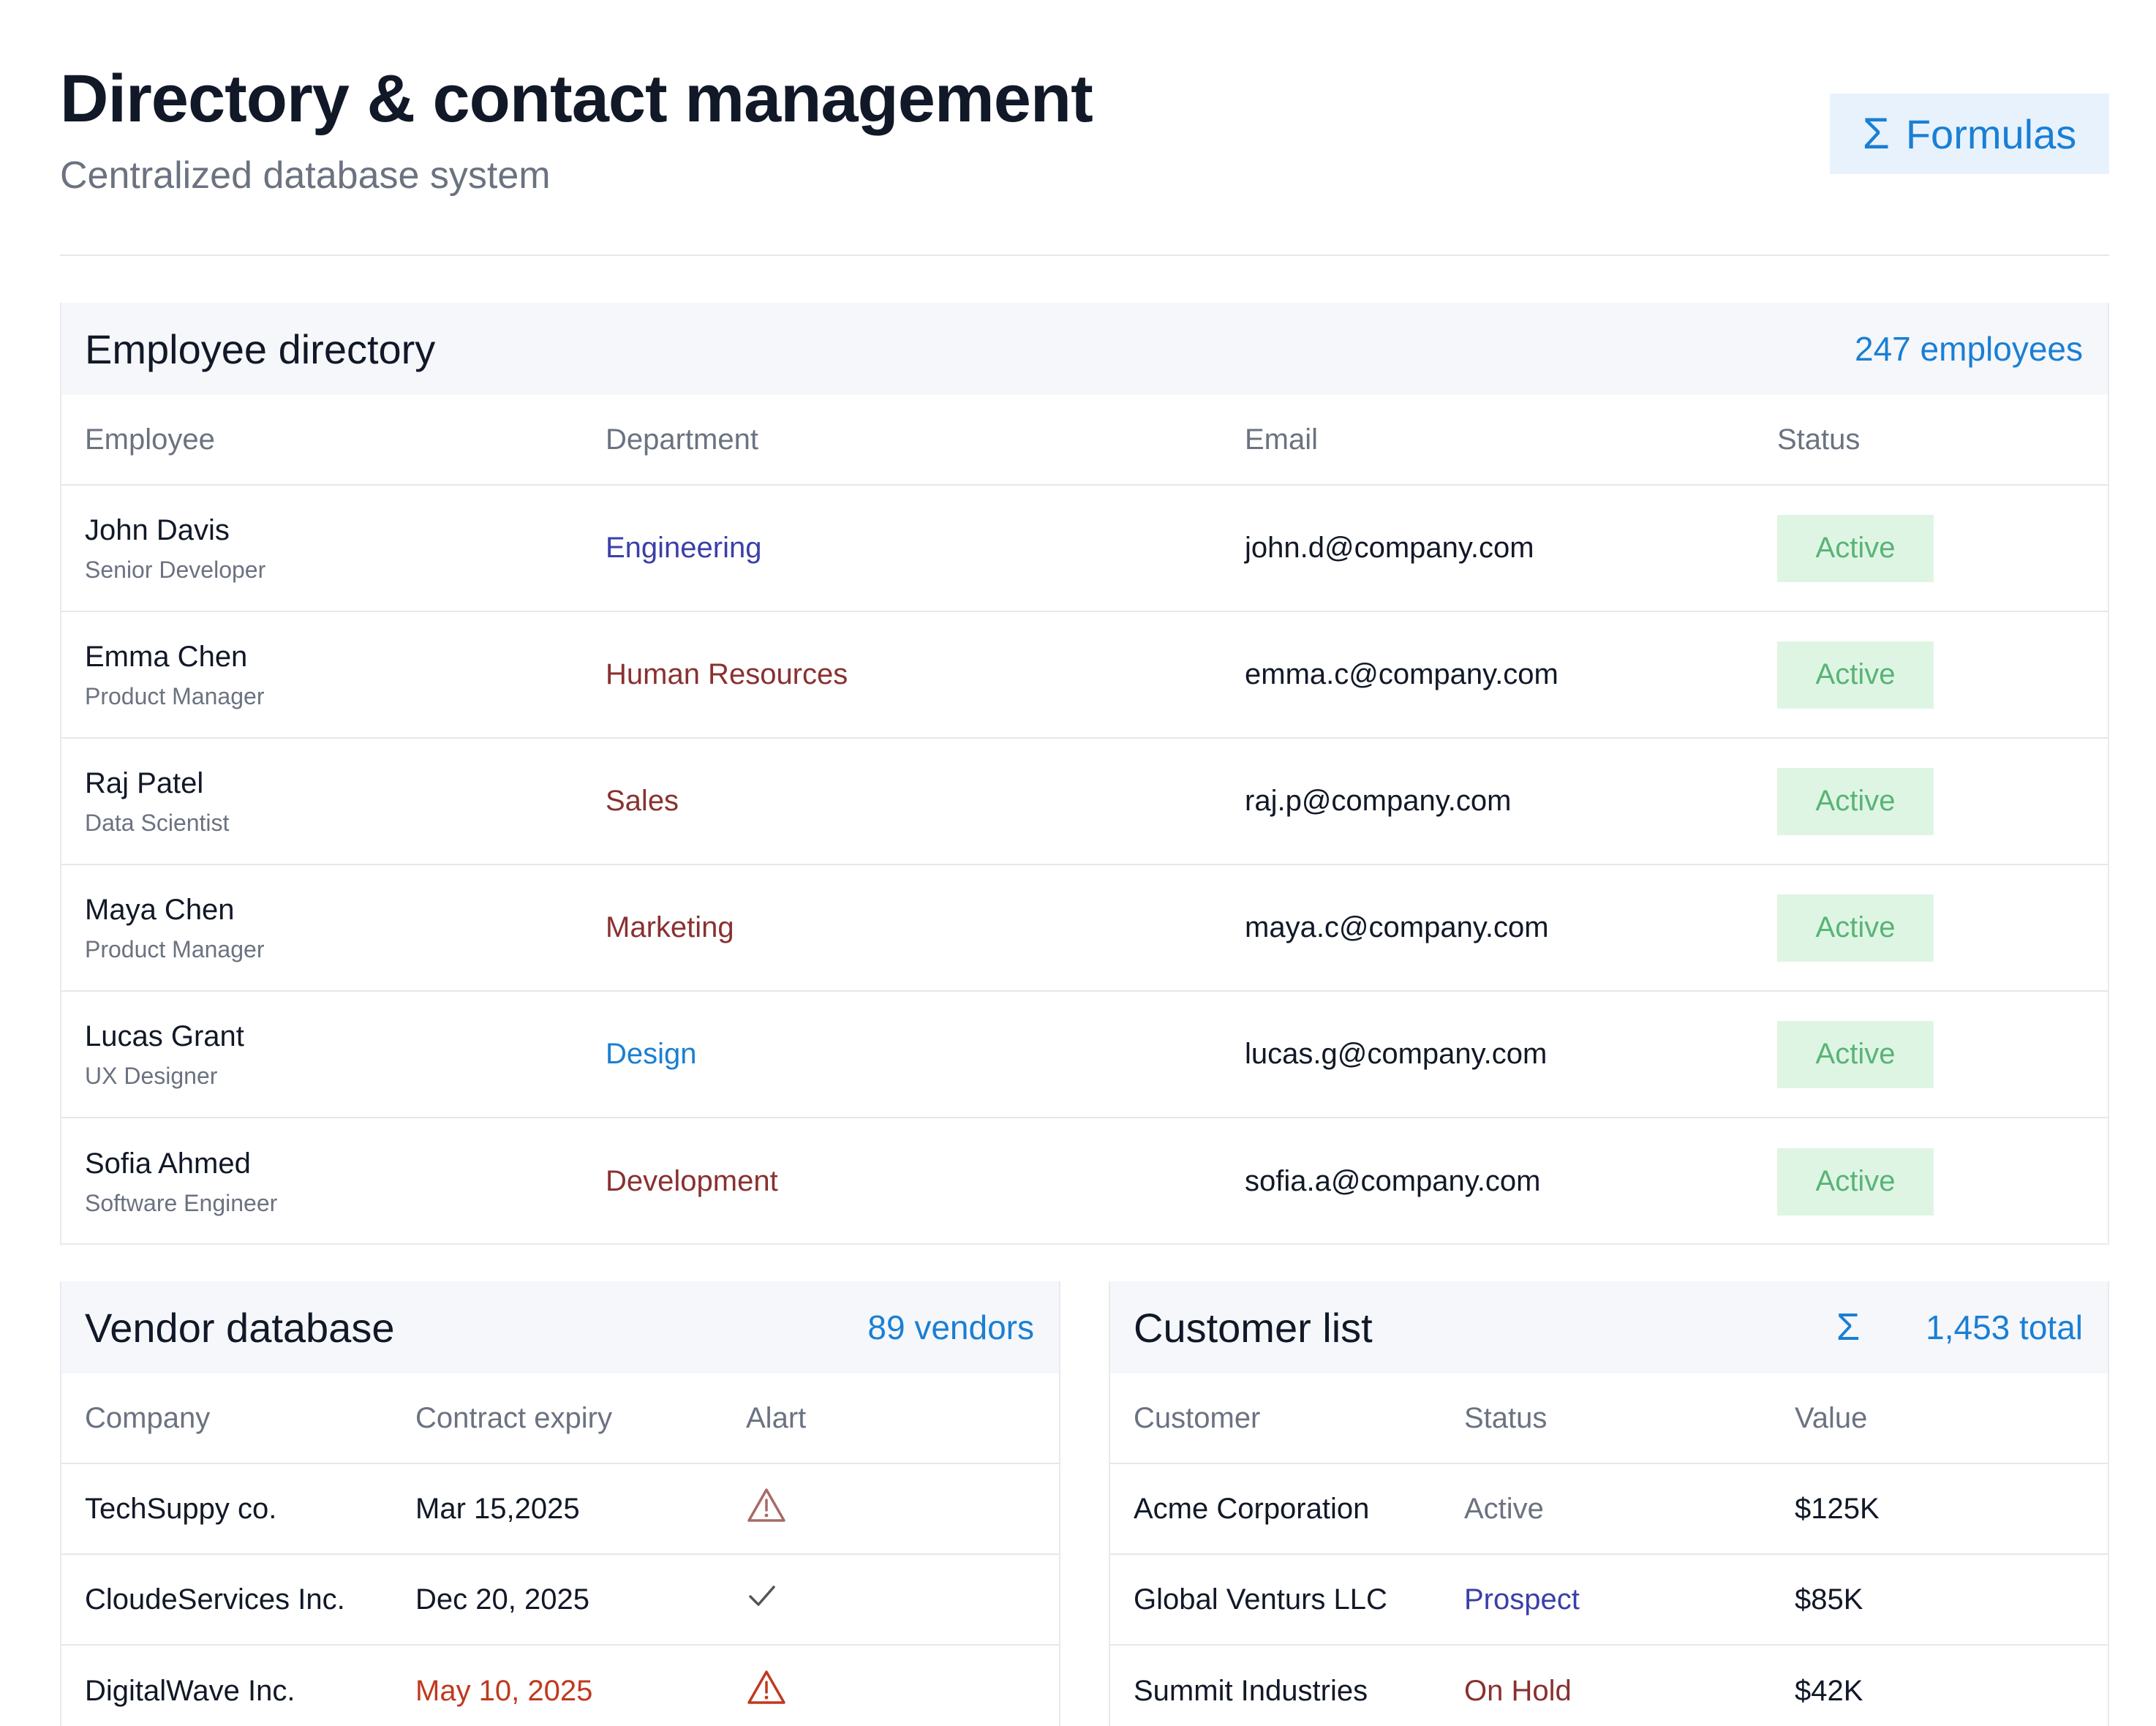  What do you see at coordinates (190, 1691) in the screenshot?
I see `company-name: DigitalWave Inc.` at bounding box center [190, 1691].